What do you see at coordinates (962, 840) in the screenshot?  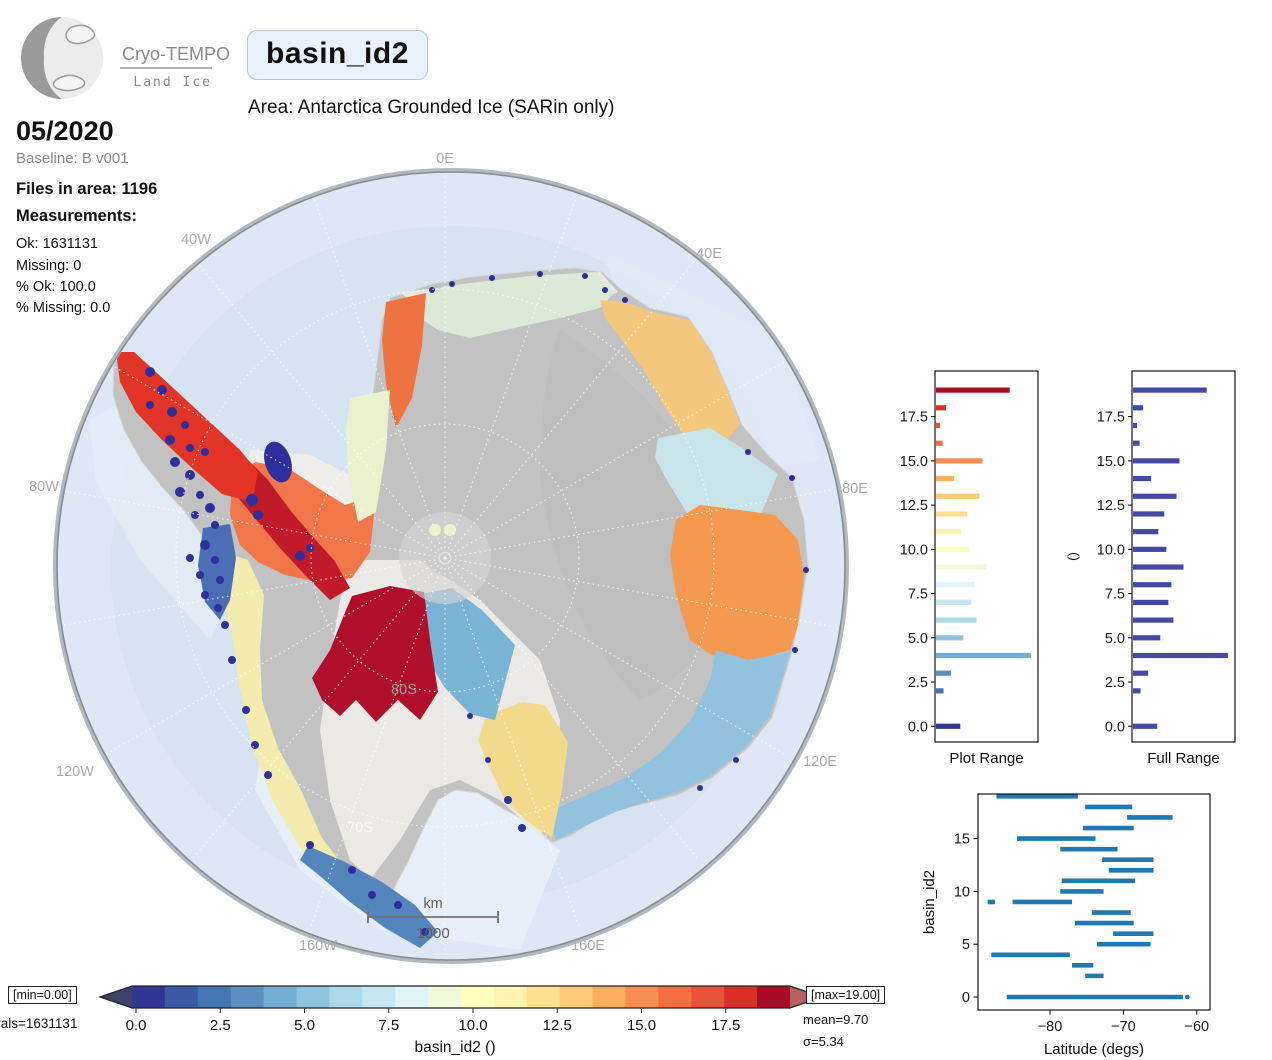 I see `y-tick-label: 15` at bounding box center [962, 840].